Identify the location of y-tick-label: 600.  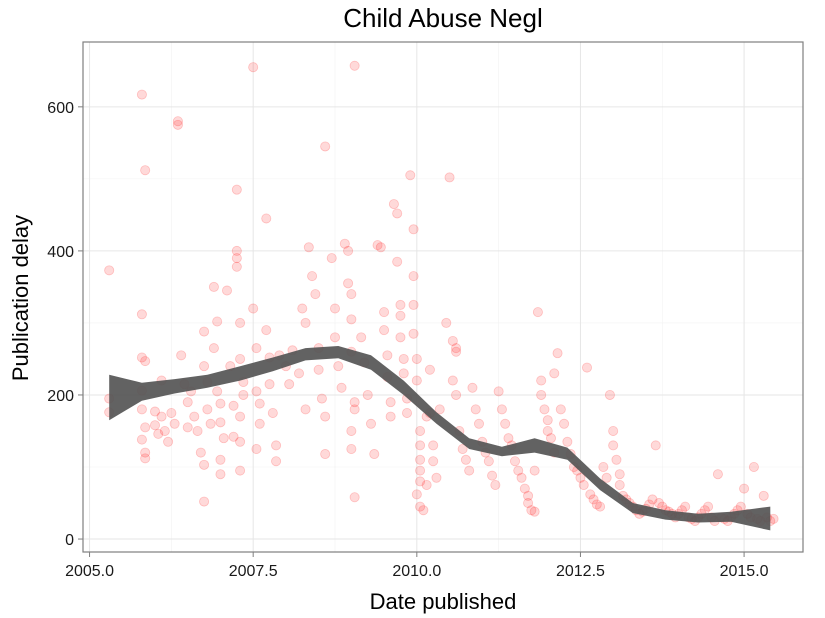
(60, 108).